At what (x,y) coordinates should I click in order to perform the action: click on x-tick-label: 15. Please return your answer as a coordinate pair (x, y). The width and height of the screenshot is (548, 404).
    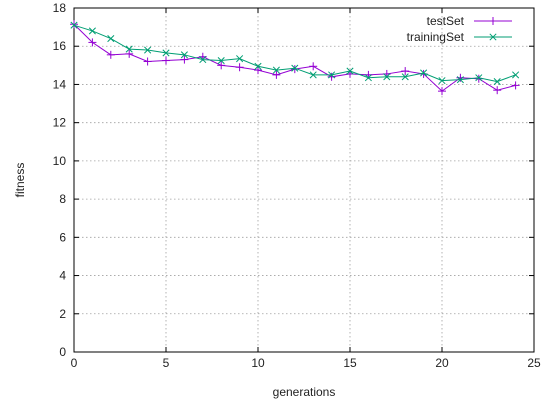
    Looking at the image, I should click on (350, 363).